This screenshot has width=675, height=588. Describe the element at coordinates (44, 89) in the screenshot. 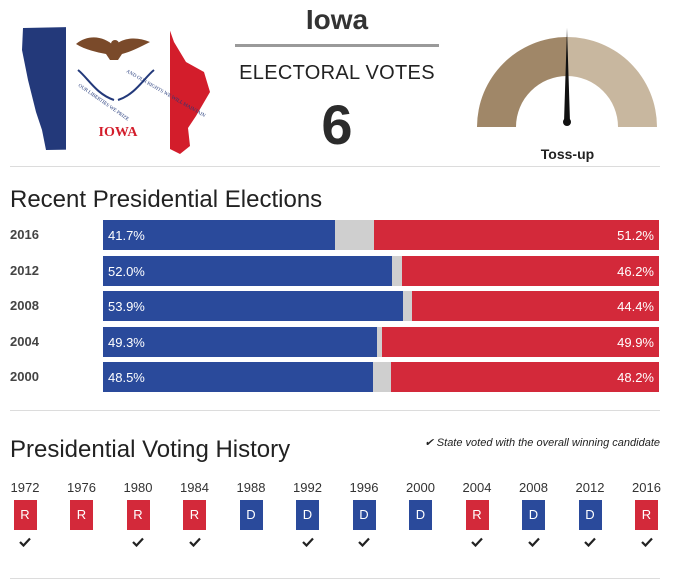

I see `flag-blue-stripe` at that location.